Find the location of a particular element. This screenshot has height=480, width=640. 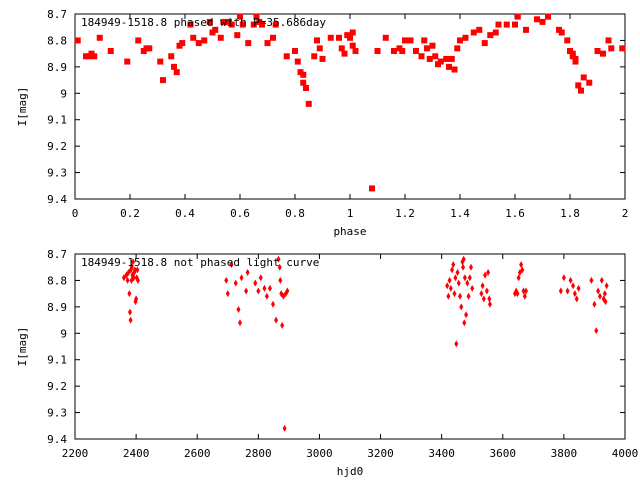

unphased-x-tick-label: 3400 is located at coordinates (441, 453).